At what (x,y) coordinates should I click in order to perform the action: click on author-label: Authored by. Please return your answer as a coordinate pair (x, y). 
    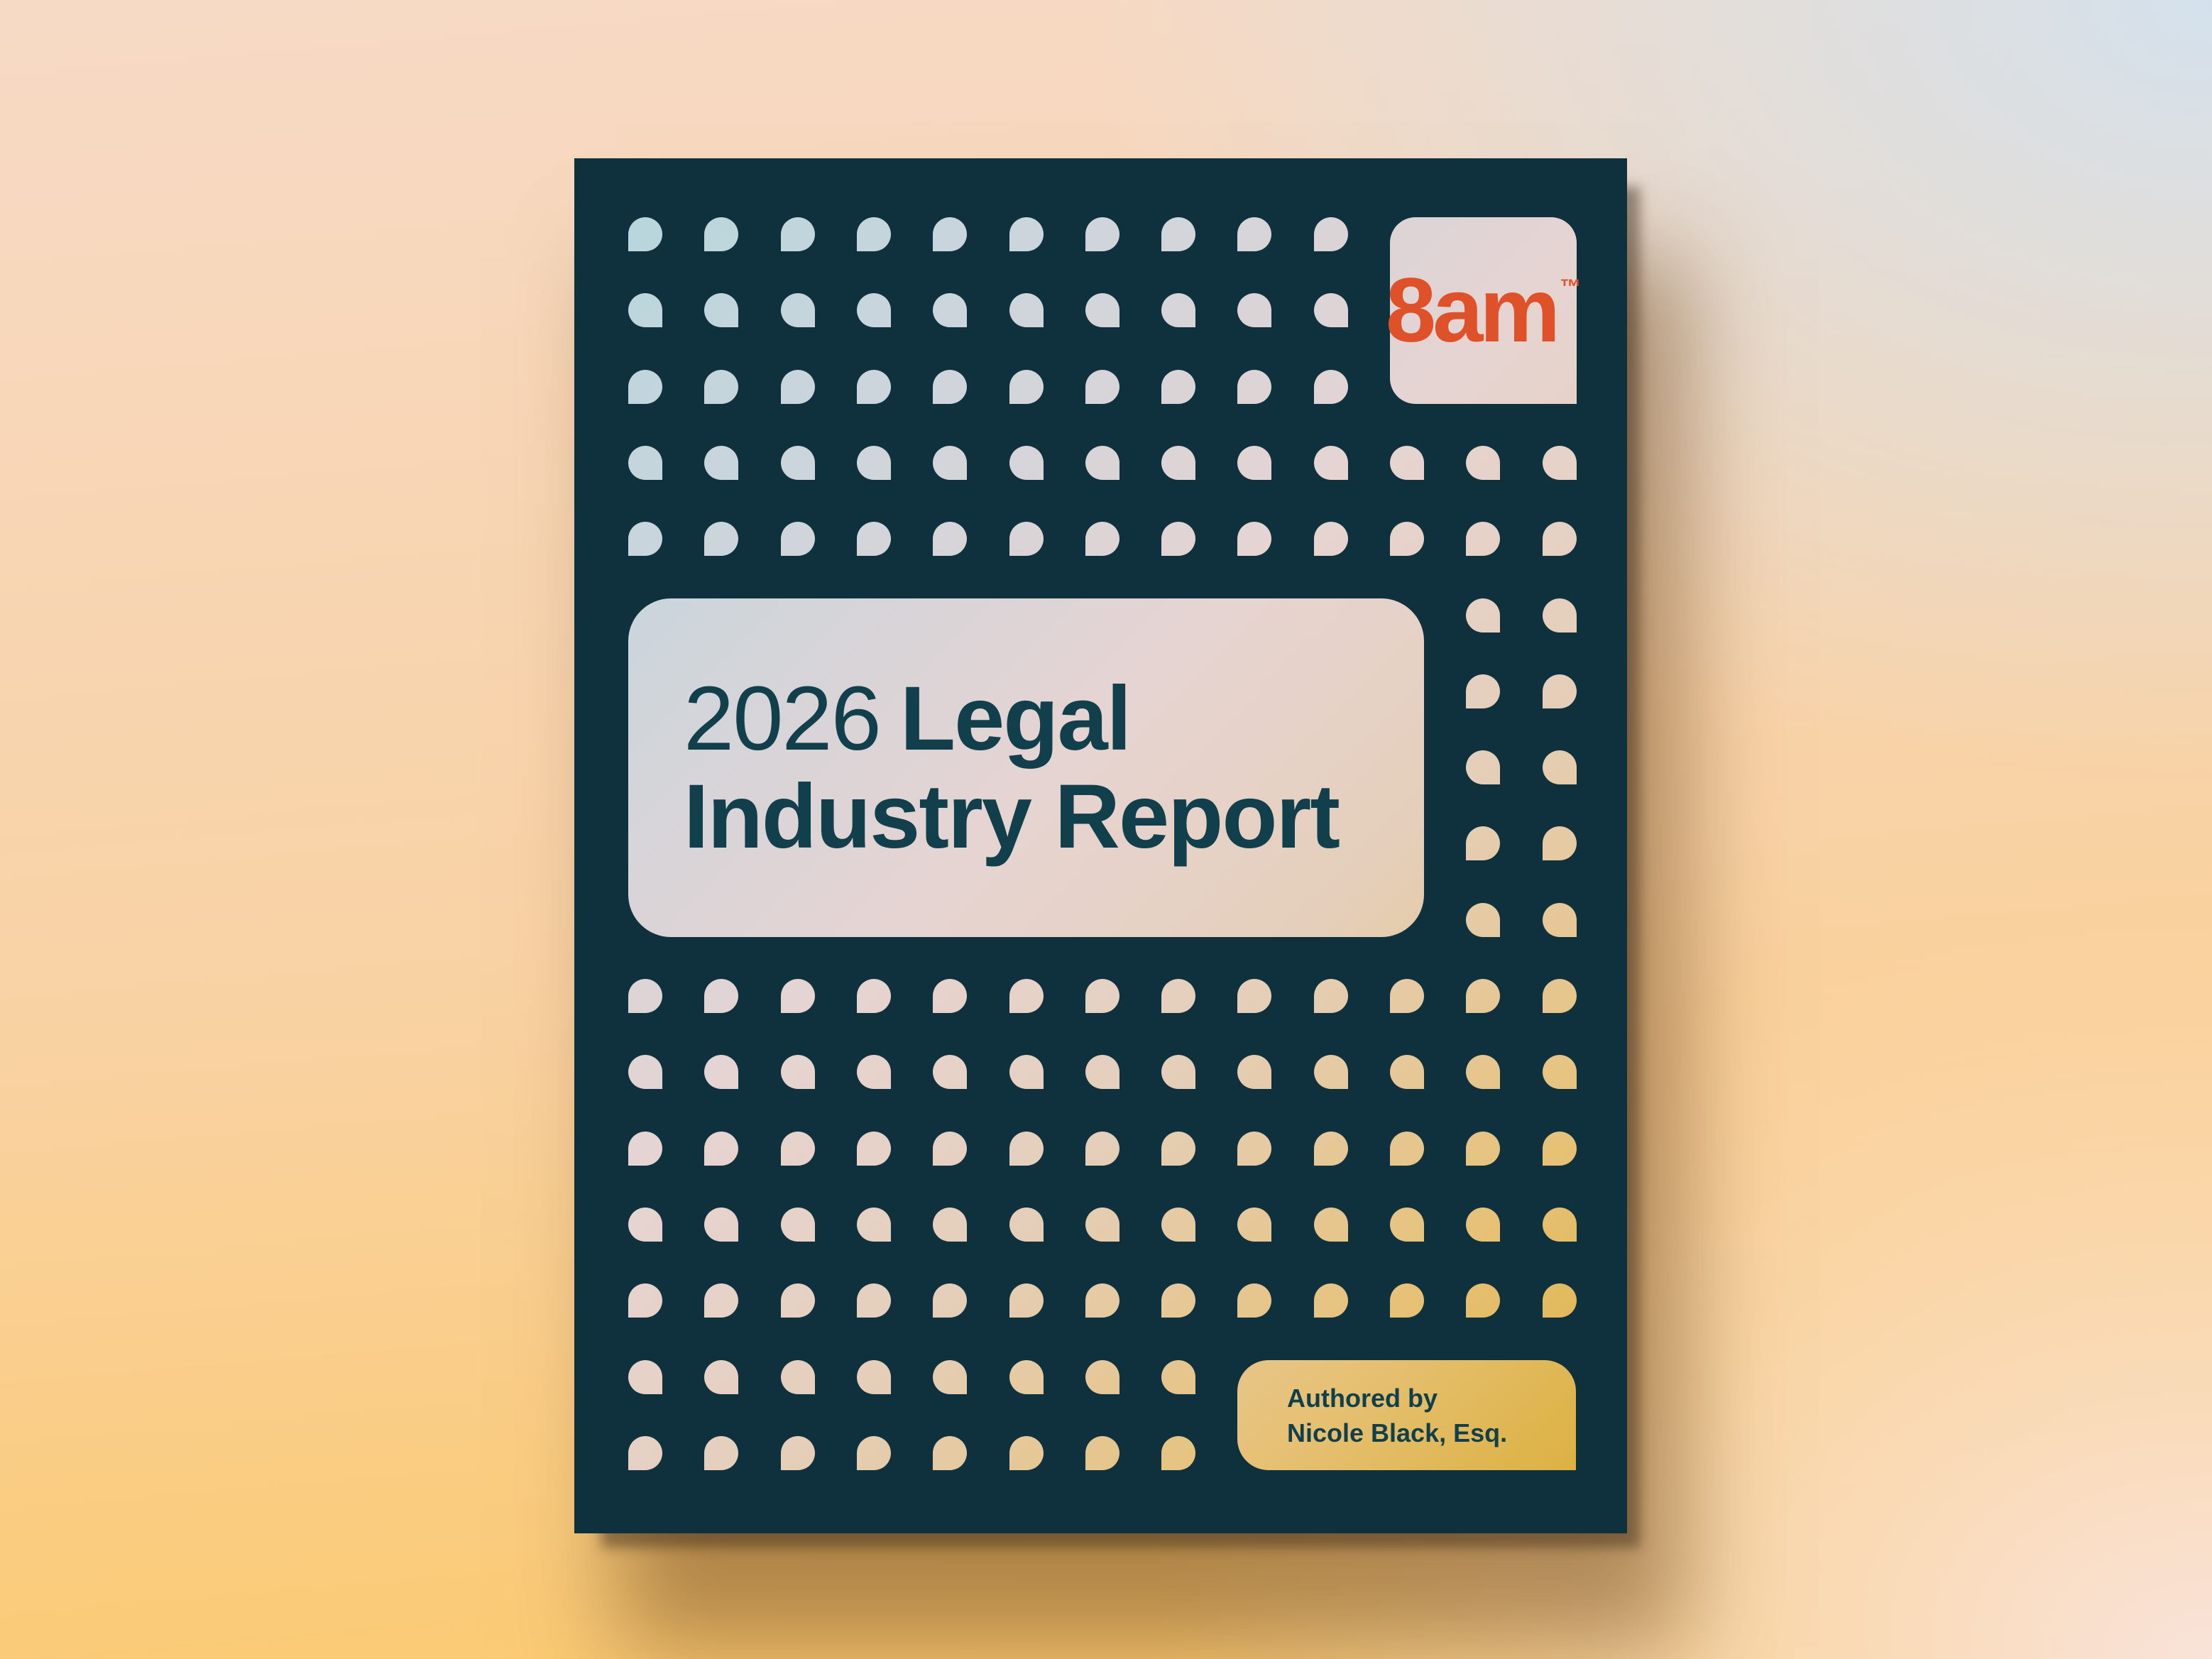
    Looking at the image, I should click on (1362, 1398).